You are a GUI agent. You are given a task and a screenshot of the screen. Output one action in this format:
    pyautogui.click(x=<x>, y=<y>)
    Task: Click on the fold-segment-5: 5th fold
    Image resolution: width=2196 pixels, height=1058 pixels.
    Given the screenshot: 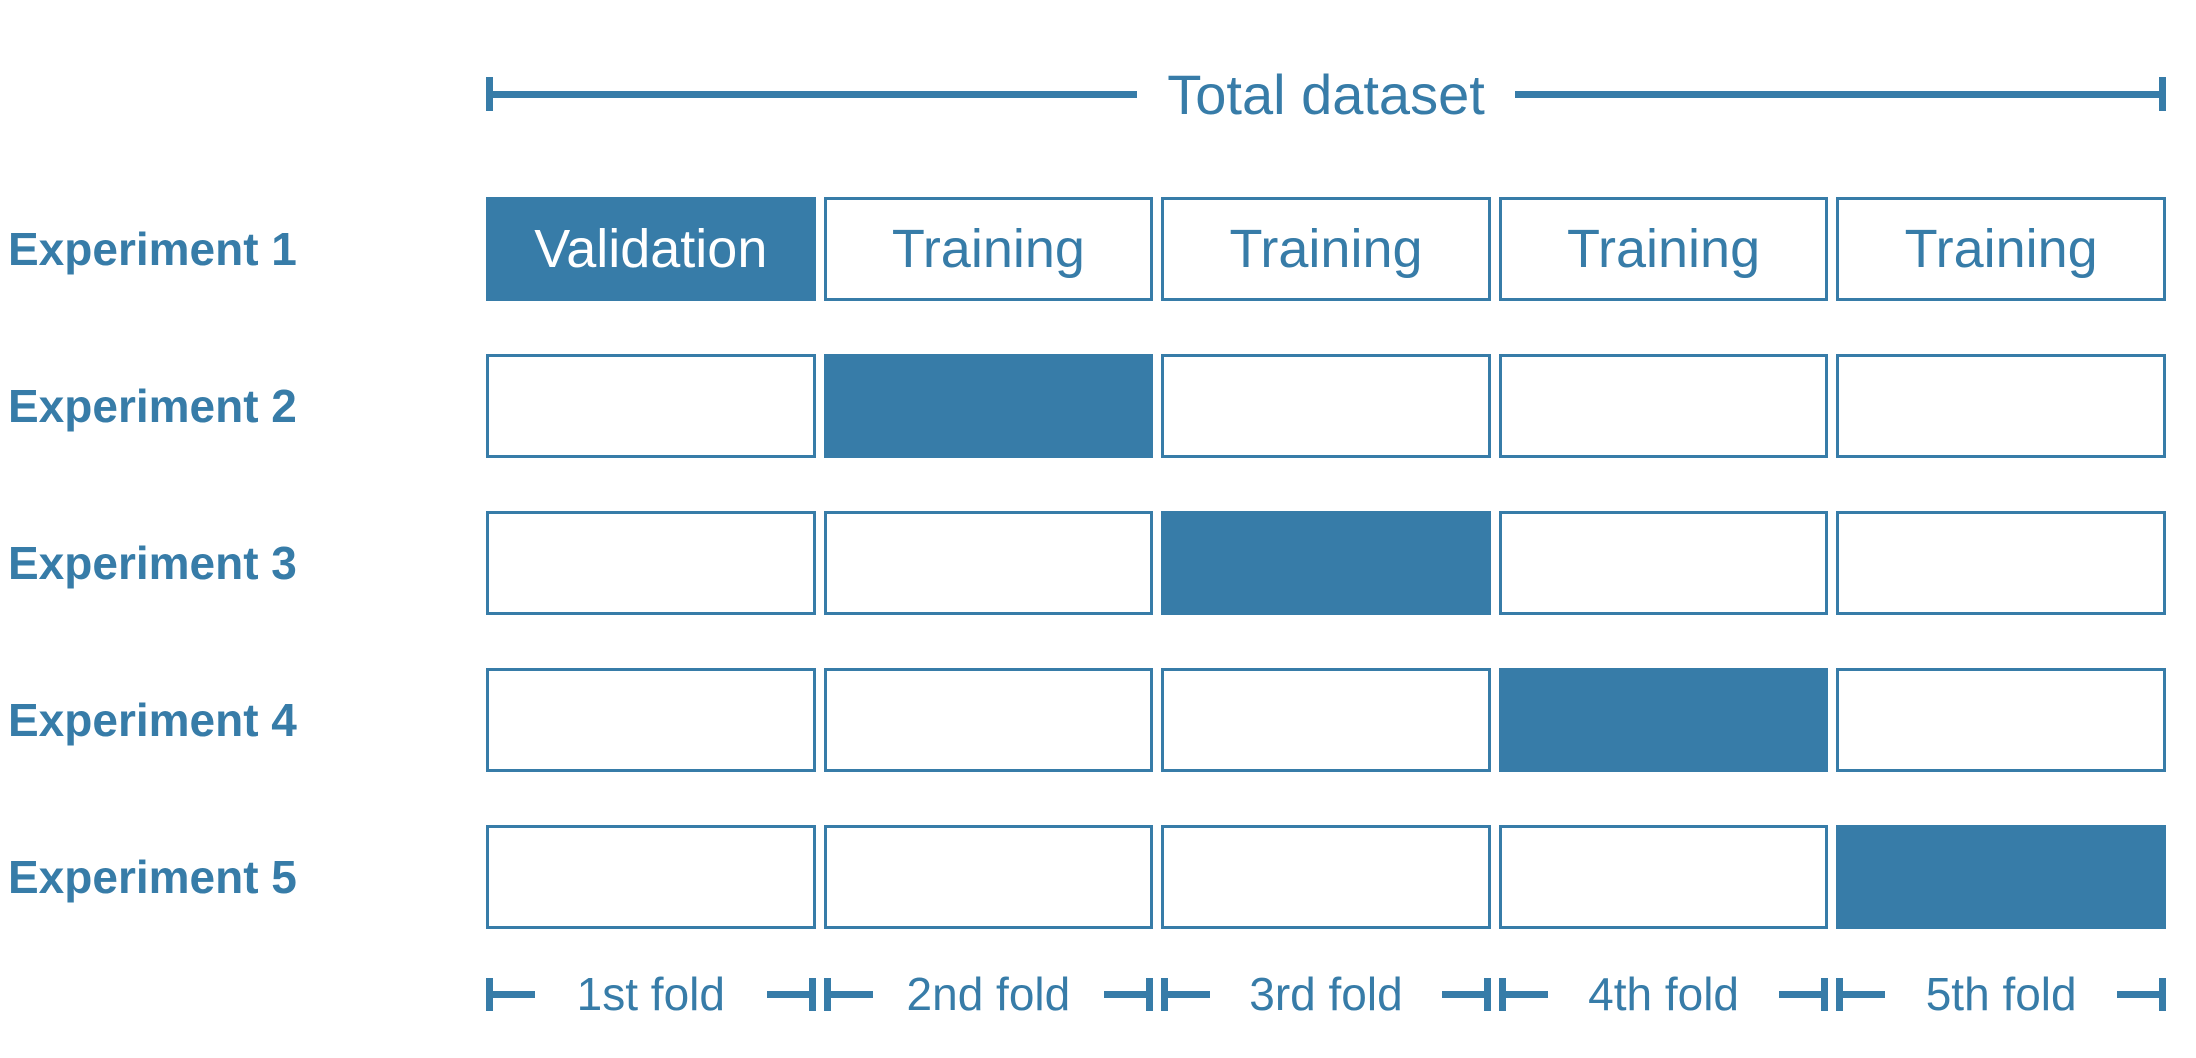 What is the action you would take?
    pyautogui.click(x=2001, y=994)
    